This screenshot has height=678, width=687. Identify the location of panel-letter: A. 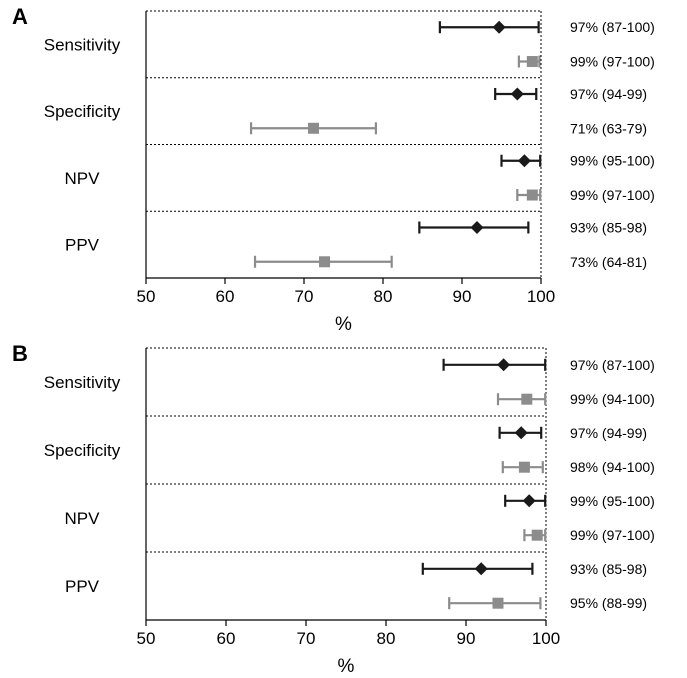
(20, 16).